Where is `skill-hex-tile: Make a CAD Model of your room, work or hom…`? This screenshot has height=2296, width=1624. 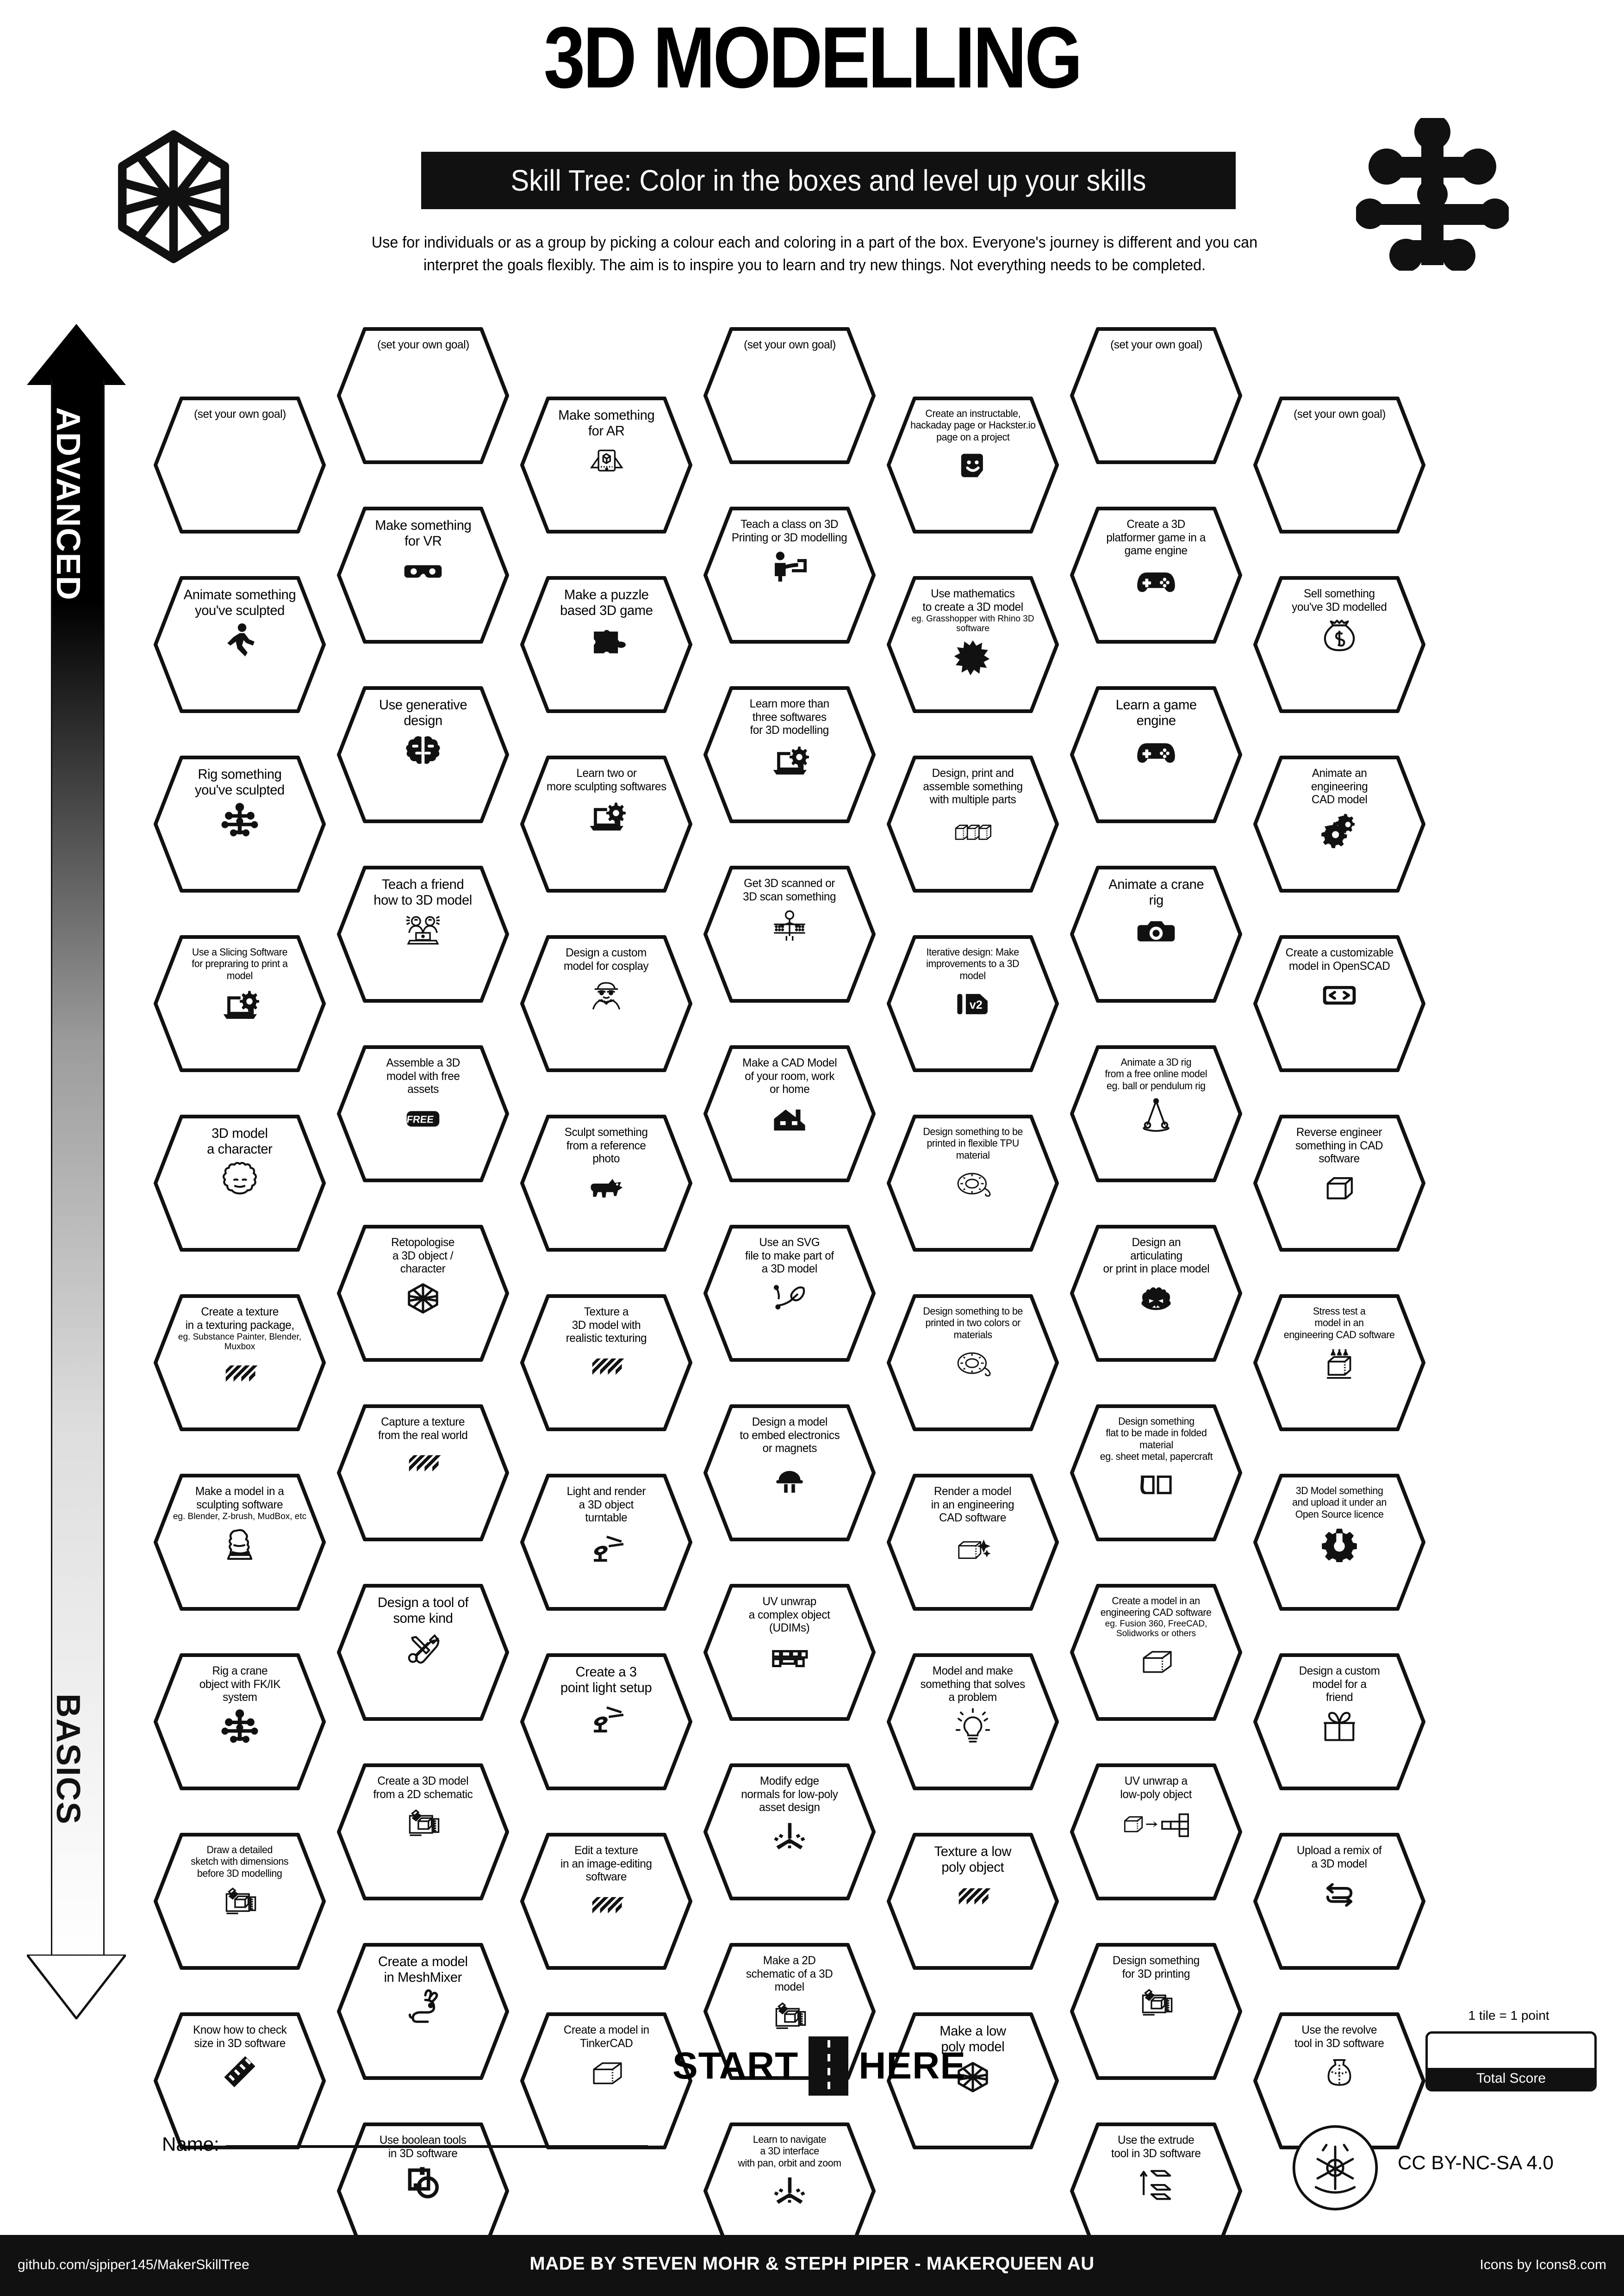 skill-hex-tile: Make a CAD Model of your room, work or hom… is located at coordinates (790, 1113).